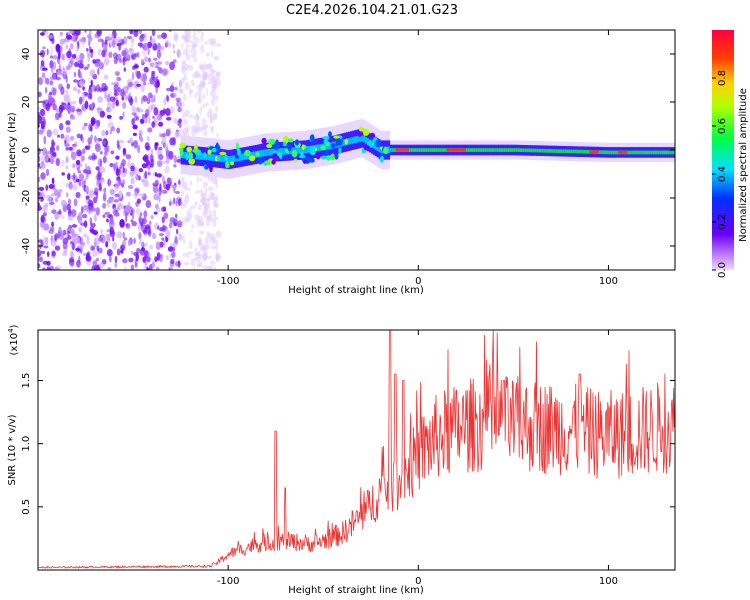 This screenshot has width=750, height=600. I want to click on snr-ylabel: SNR (10 * v/v), so click(12, 449).